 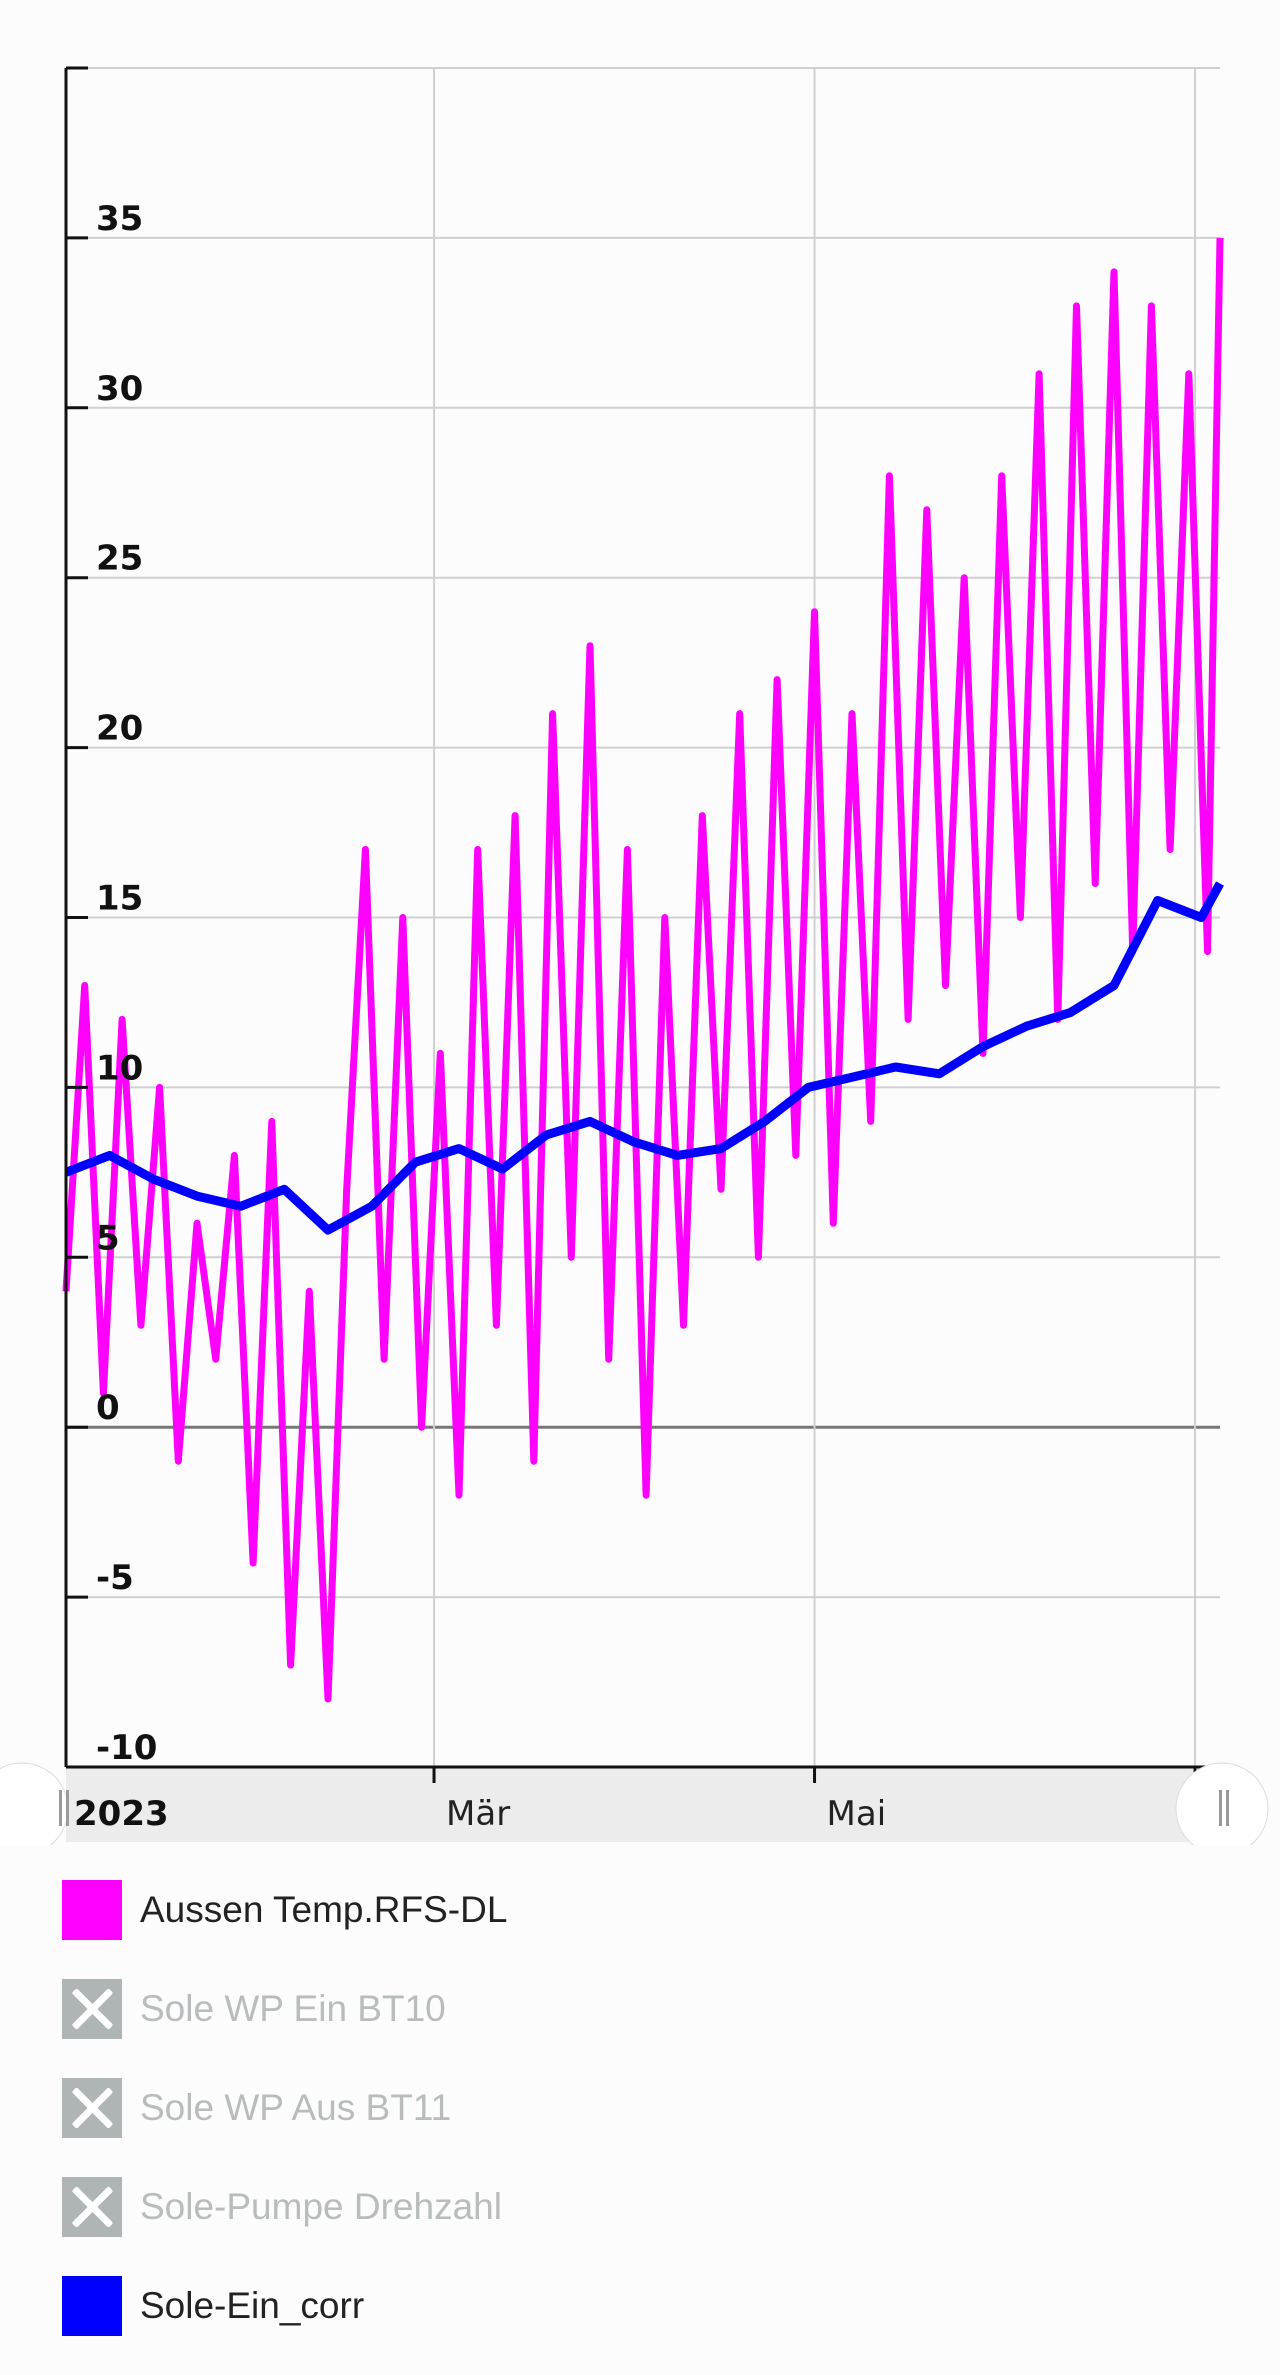 What do you see at coordinates (126, 1748) in the screenshot?
I see `y-tick-label: -10` at bounding box center [126, 1748].